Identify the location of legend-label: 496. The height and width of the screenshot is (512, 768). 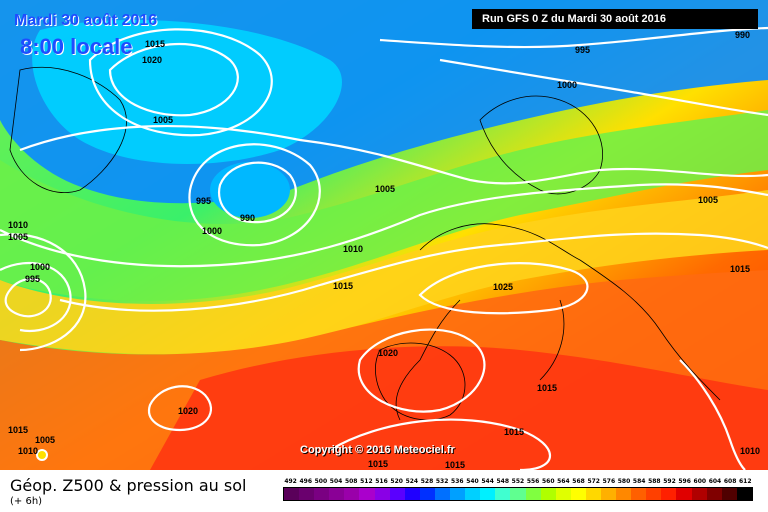
(305, 481).